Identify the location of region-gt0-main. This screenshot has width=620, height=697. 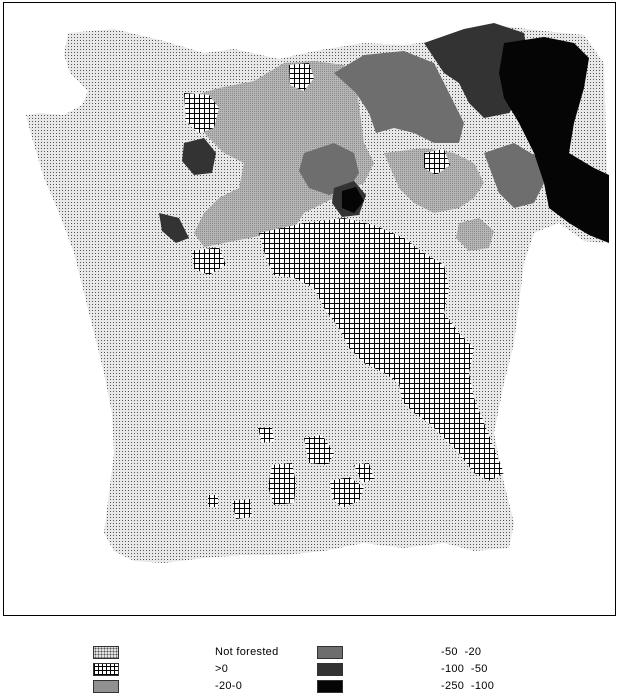
(381, 349).